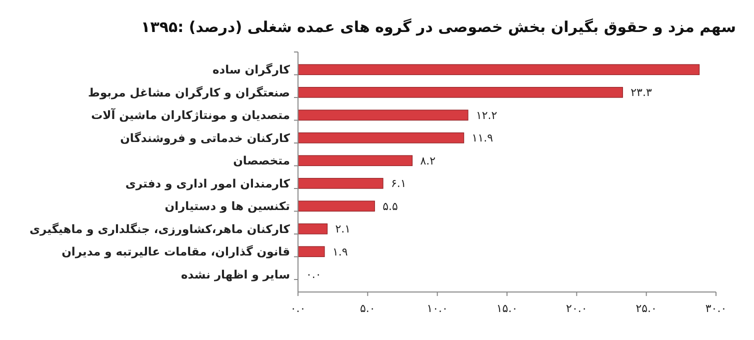 Image resolution: width=754 pixels, height=340 pixels. What do you see at coordinates (483, 138) in the screenshot?
I see `data-label: ۱۱.۹` at bounding box center [483, 138].